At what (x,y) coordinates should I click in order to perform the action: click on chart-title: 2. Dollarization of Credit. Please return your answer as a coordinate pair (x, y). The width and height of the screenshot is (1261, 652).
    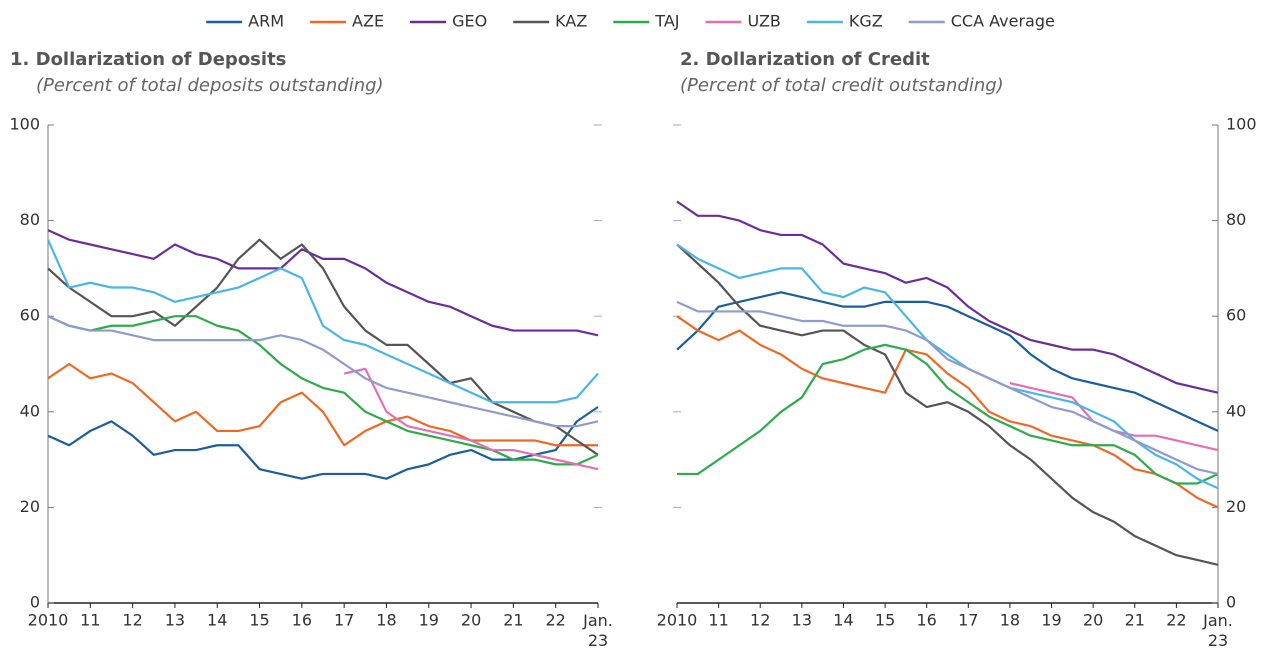
    Looking at the image, I should click on (805, 59).